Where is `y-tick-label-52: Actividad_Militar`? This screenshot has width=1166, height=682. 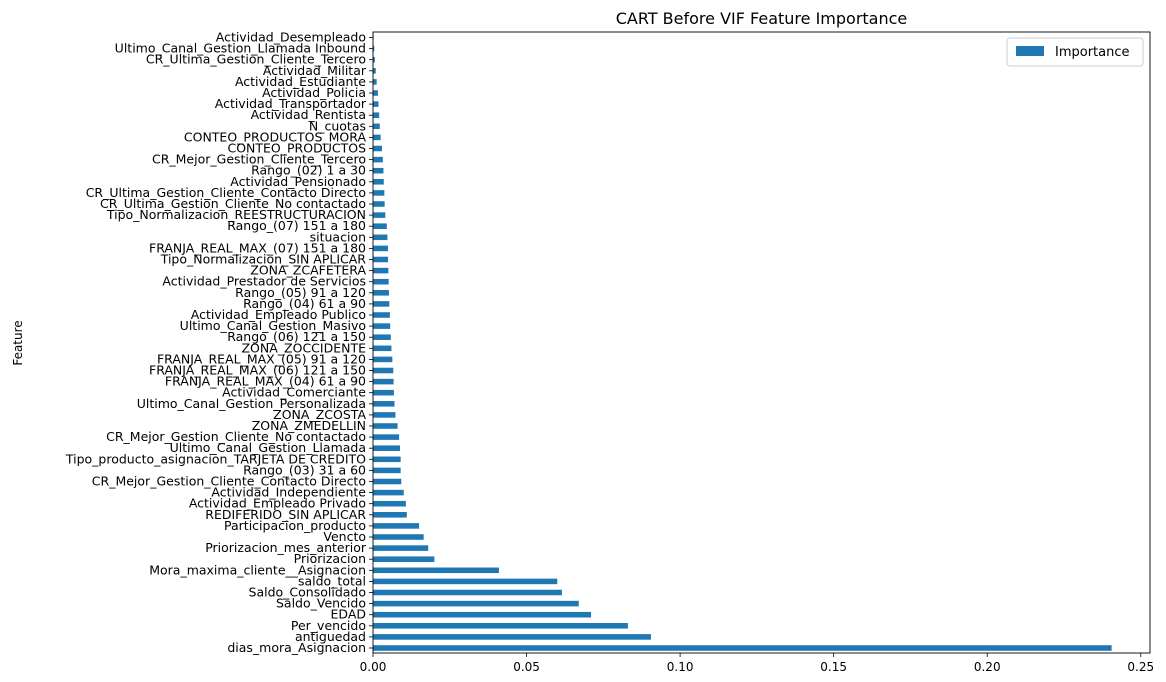 y-tick-label-52: Actividad_Militar is located at coordinates (315, 70).